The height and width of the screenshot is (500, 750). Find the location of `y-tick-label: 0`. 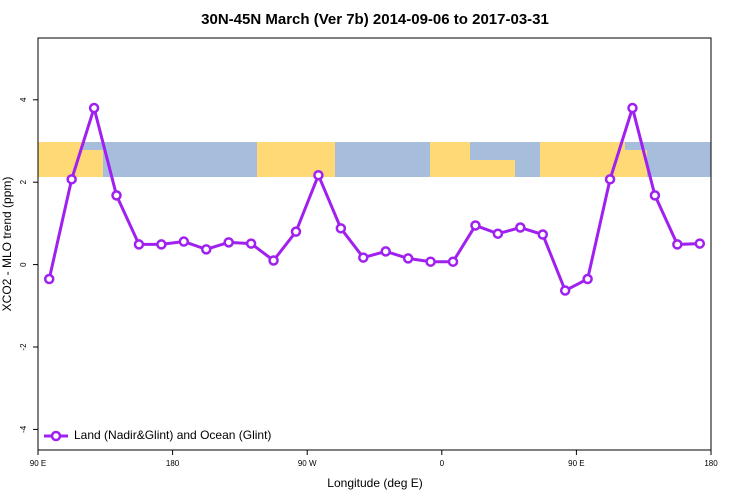

y-tick-label: 0 is located at coordinates (23, 264).